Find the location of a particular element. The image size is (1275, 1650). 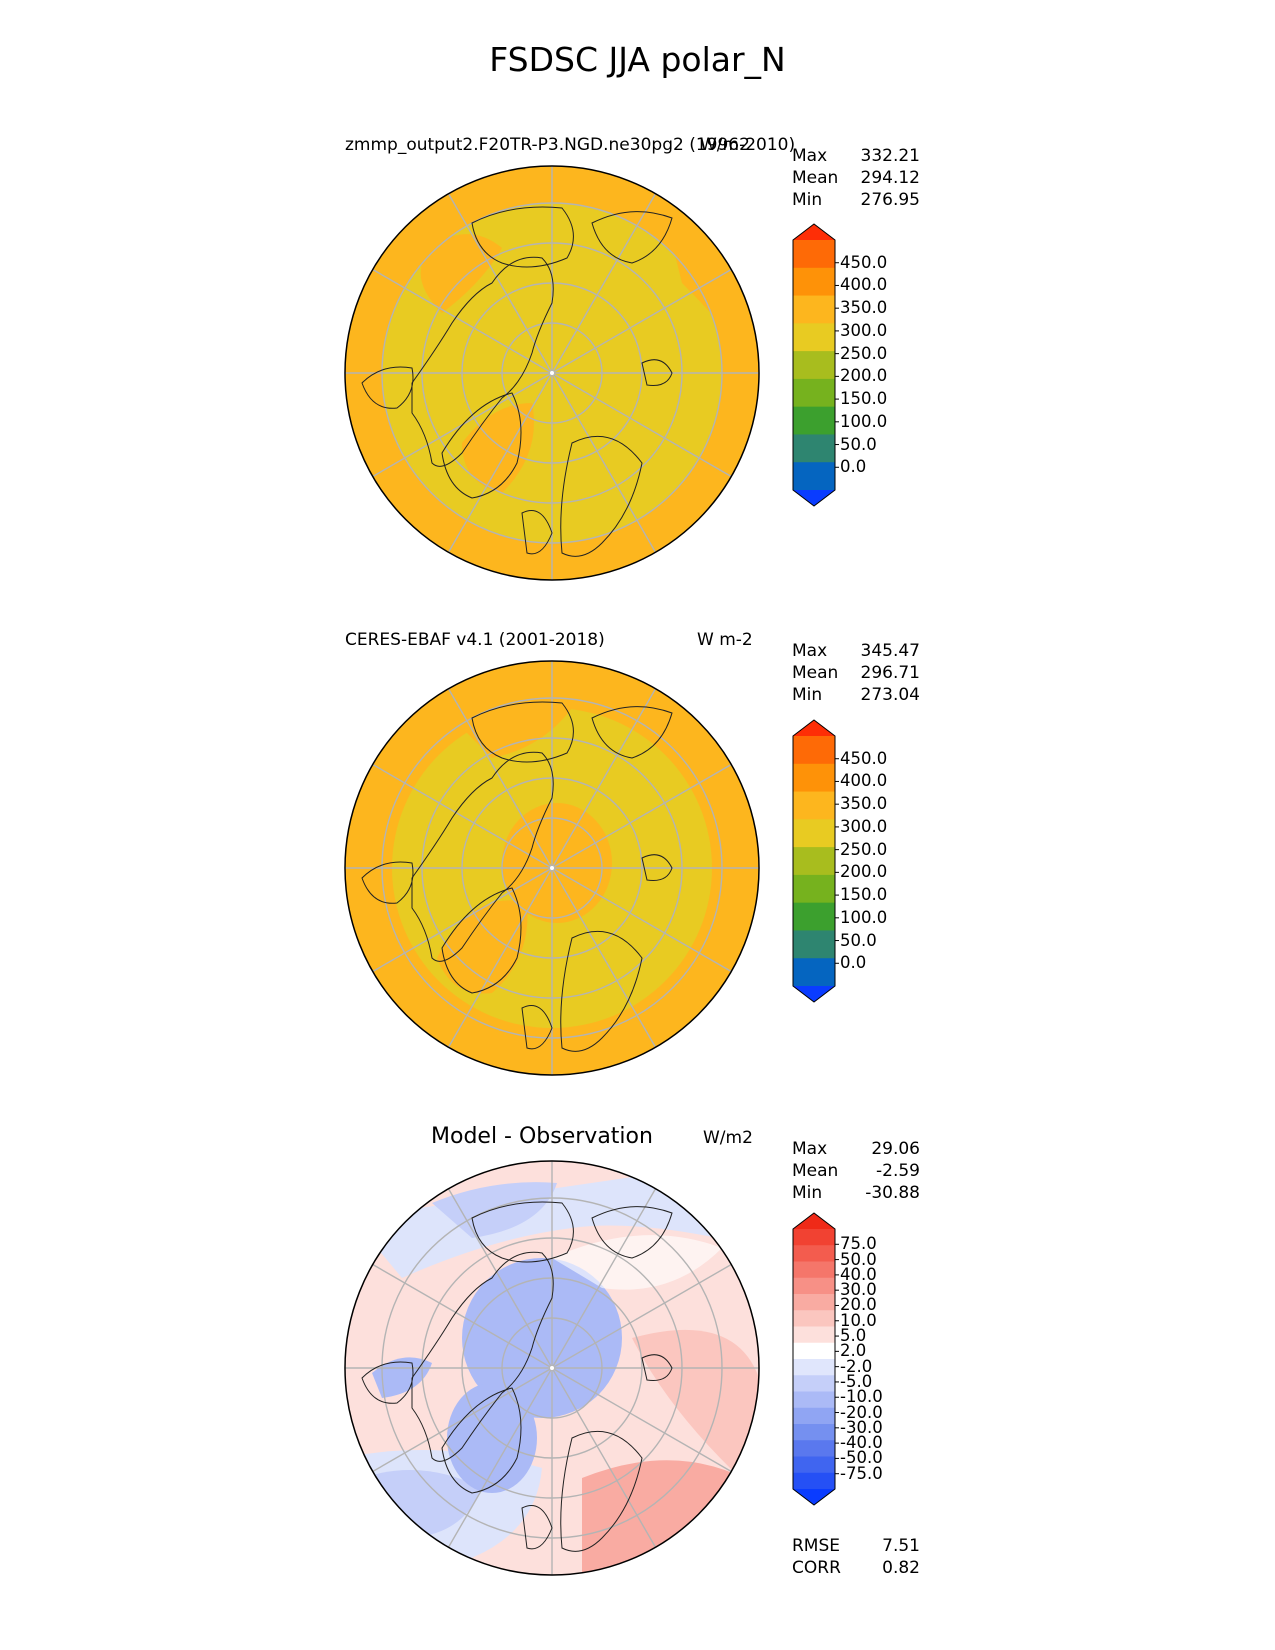

polar-map-test is located at coordinates (552, 373).